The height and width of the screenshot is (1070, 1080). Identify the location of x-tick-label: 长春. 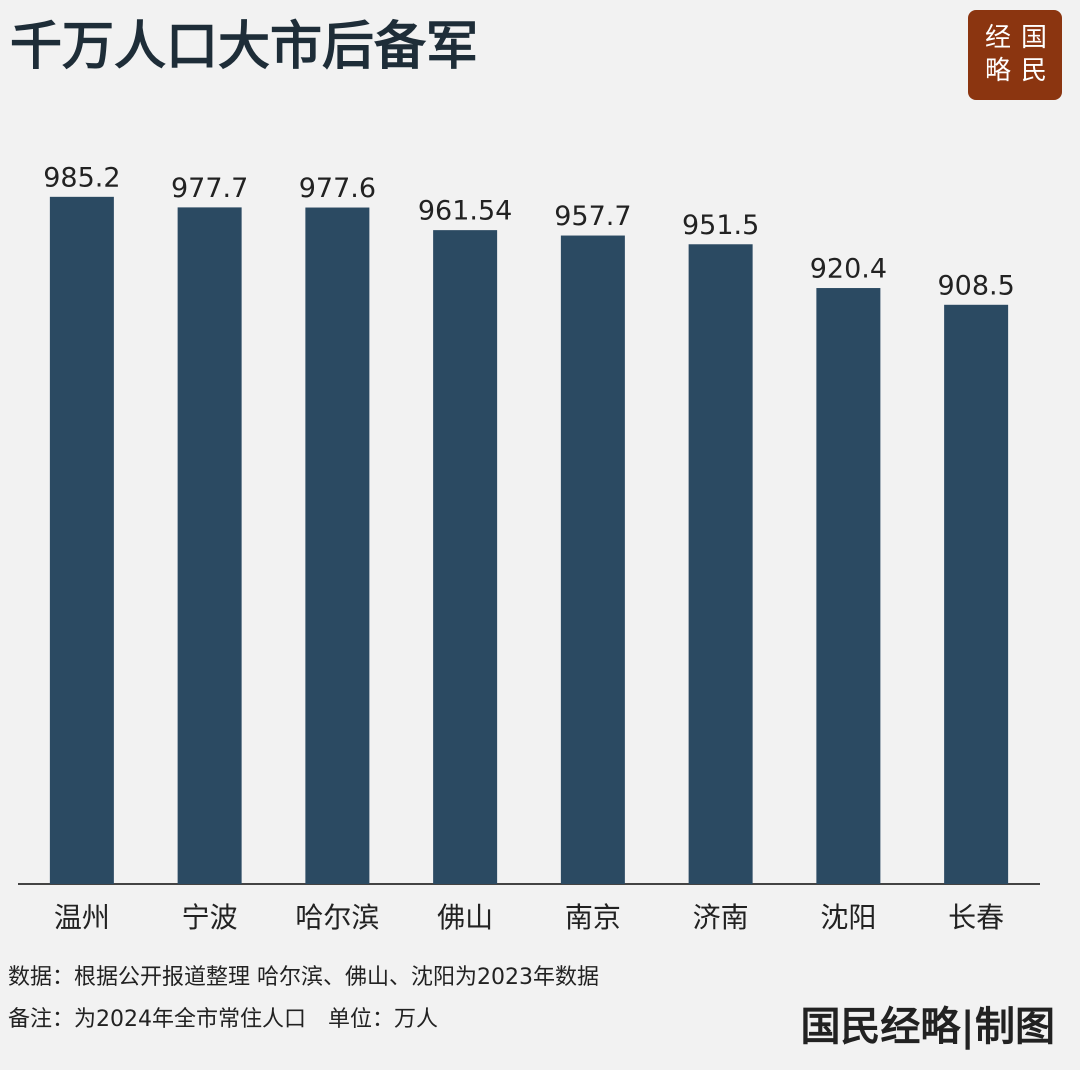
(976, 917).